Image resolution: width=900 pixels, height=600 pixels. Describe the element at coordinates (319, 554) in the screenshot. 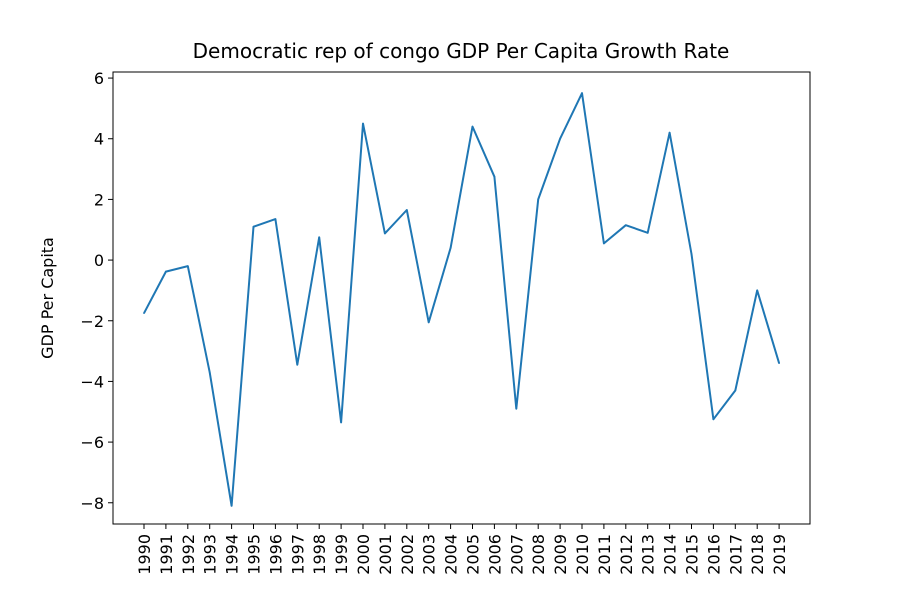

I see `x-tick-label: 1998` at that location.